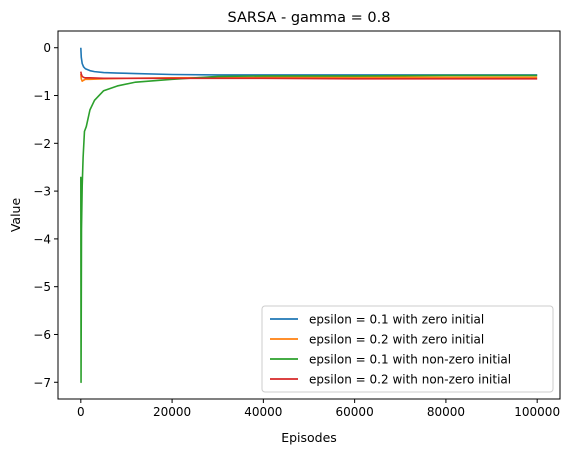 The height and width of the screenshot is (459, 569). What do you see at coordinates (81, 412) in the screenshot?
I see `x-tick-label: 0` at bounding box center [81, 412].